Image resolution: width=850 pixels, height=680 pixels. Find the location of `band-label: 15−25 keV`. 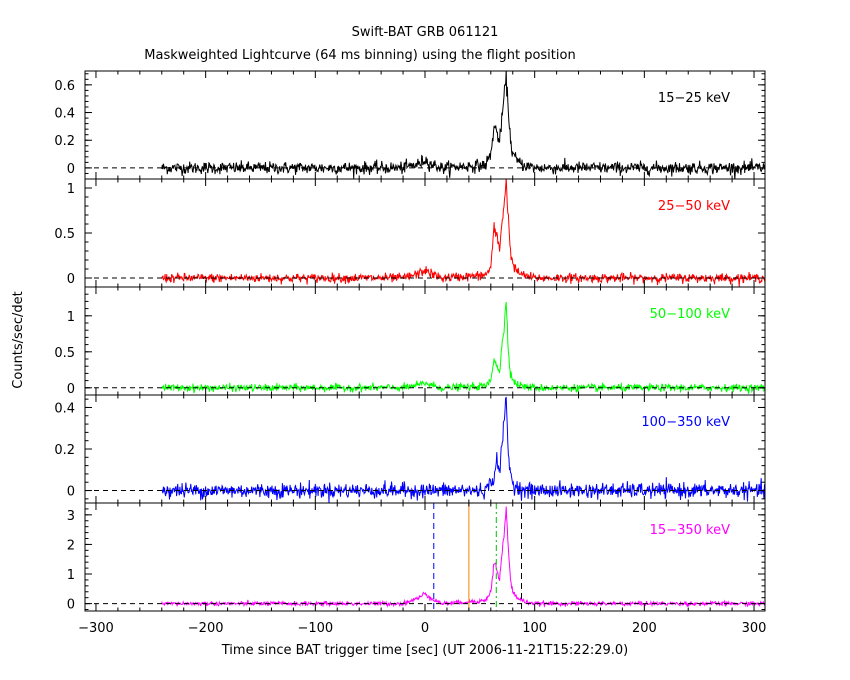

band-label: 15−25 keV is located at coordinates (694, 98).